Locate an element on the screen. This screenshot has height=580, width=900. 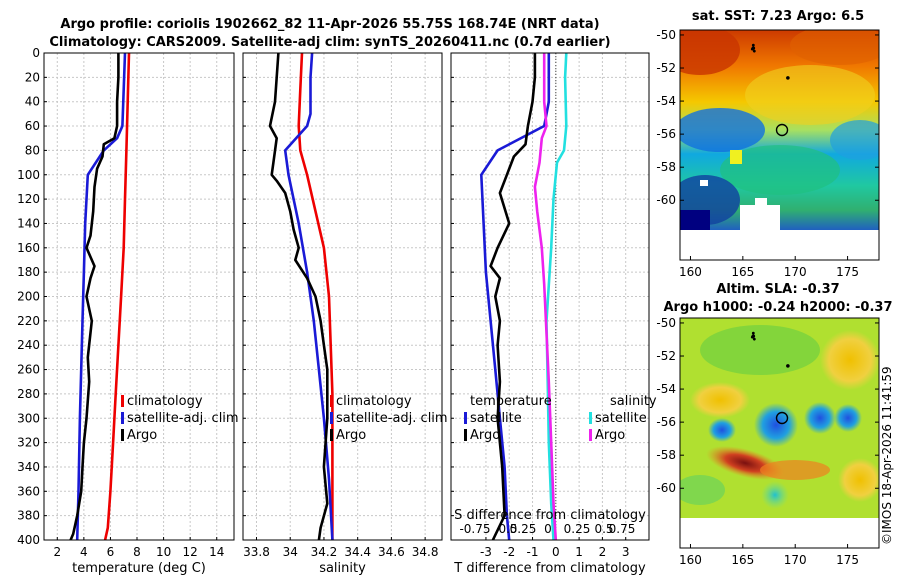
series-salinity-argo is located at coordinates (545, 297).